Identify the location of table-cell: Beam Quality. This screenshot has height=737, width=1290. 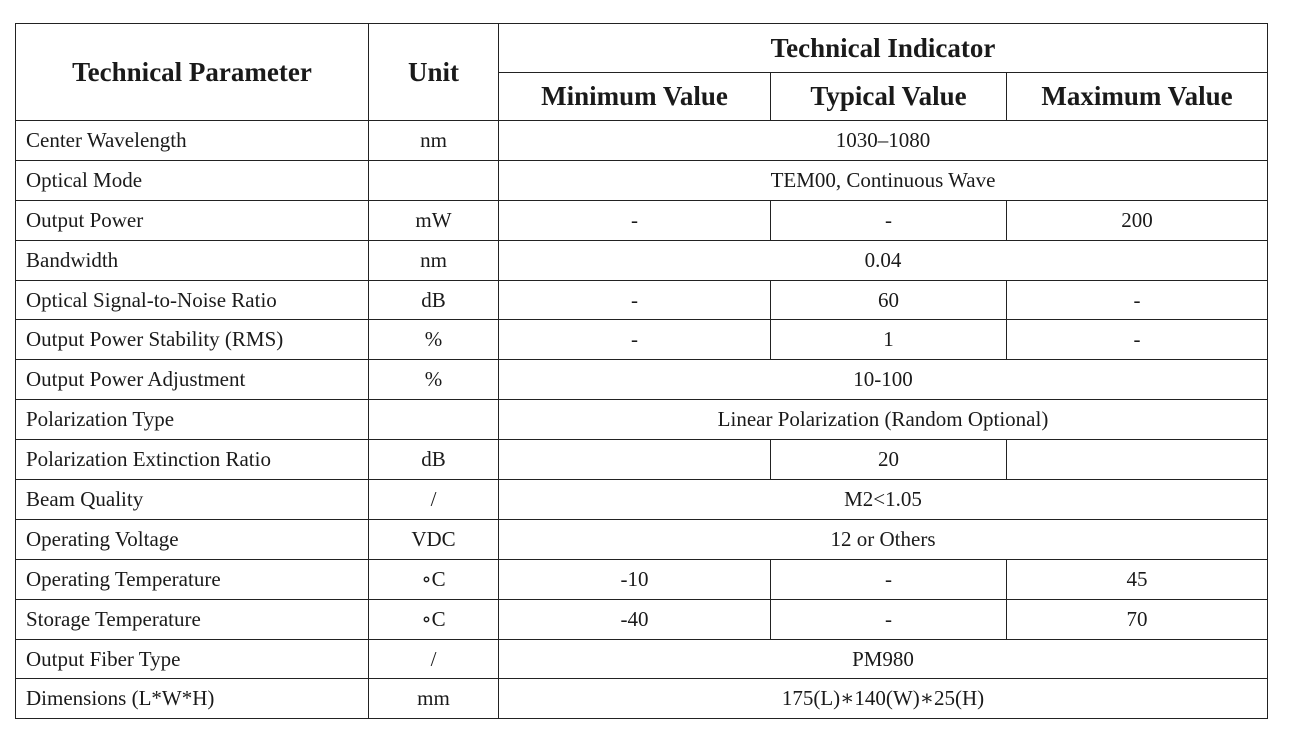
(192, 499).